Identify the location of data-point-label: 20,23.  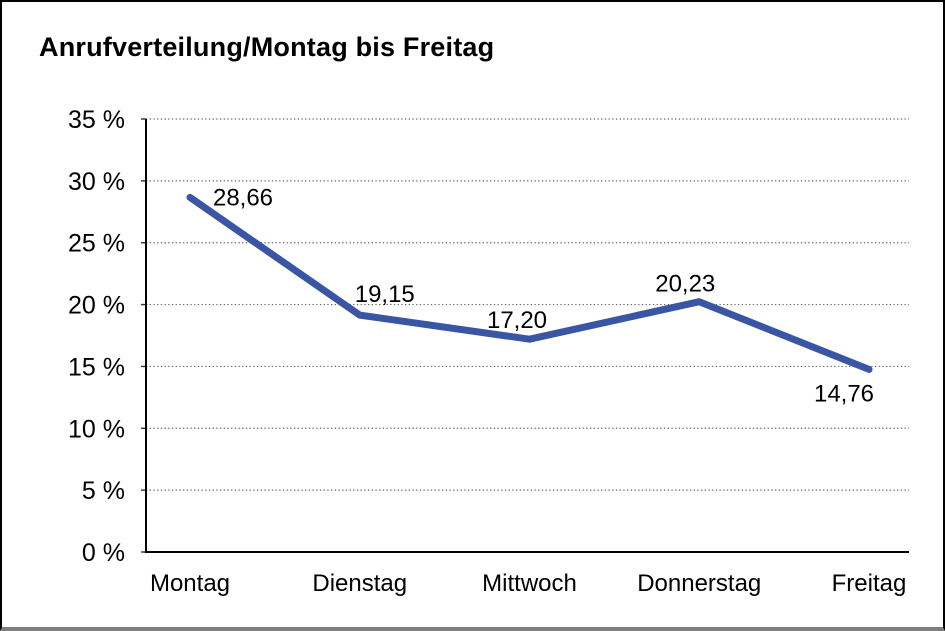
(685, 284).